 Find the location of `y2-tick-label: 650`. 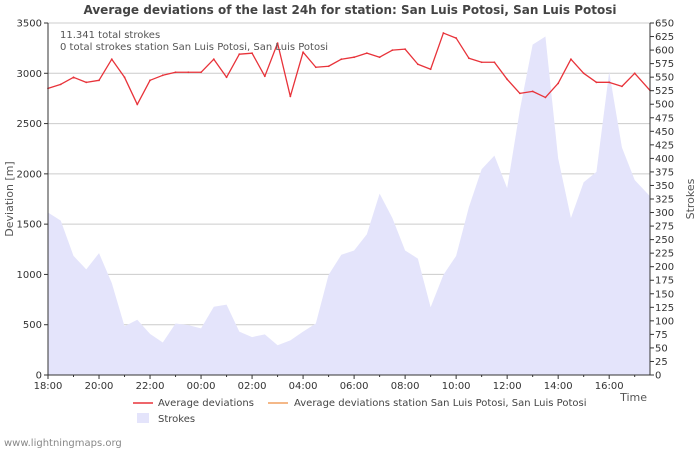

y2-tick-label: 650 is located at coordinates (664, 24).